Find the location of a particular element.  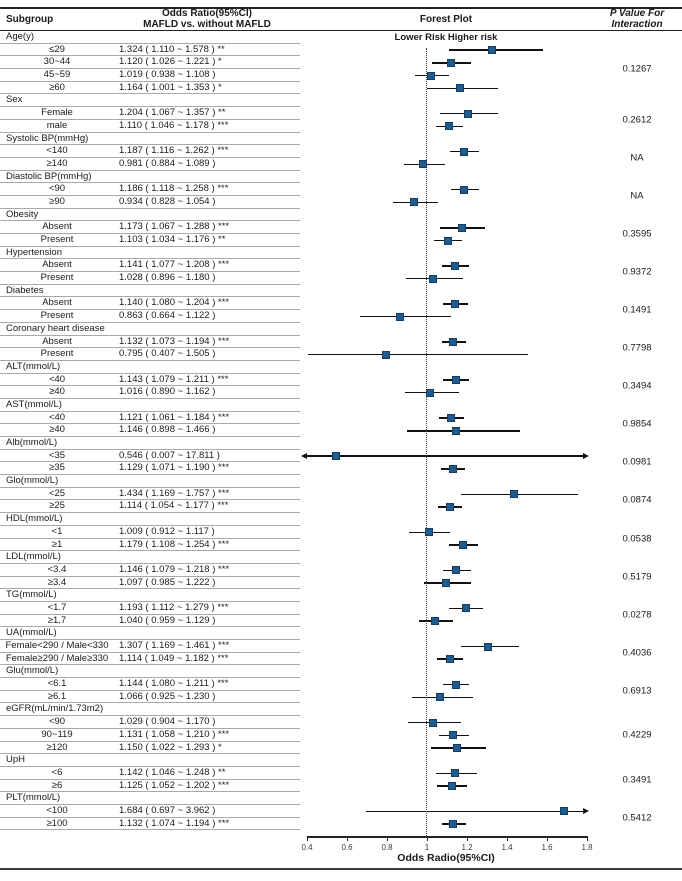

group-header-row: Diabetes is located at coordinates (341, 291).